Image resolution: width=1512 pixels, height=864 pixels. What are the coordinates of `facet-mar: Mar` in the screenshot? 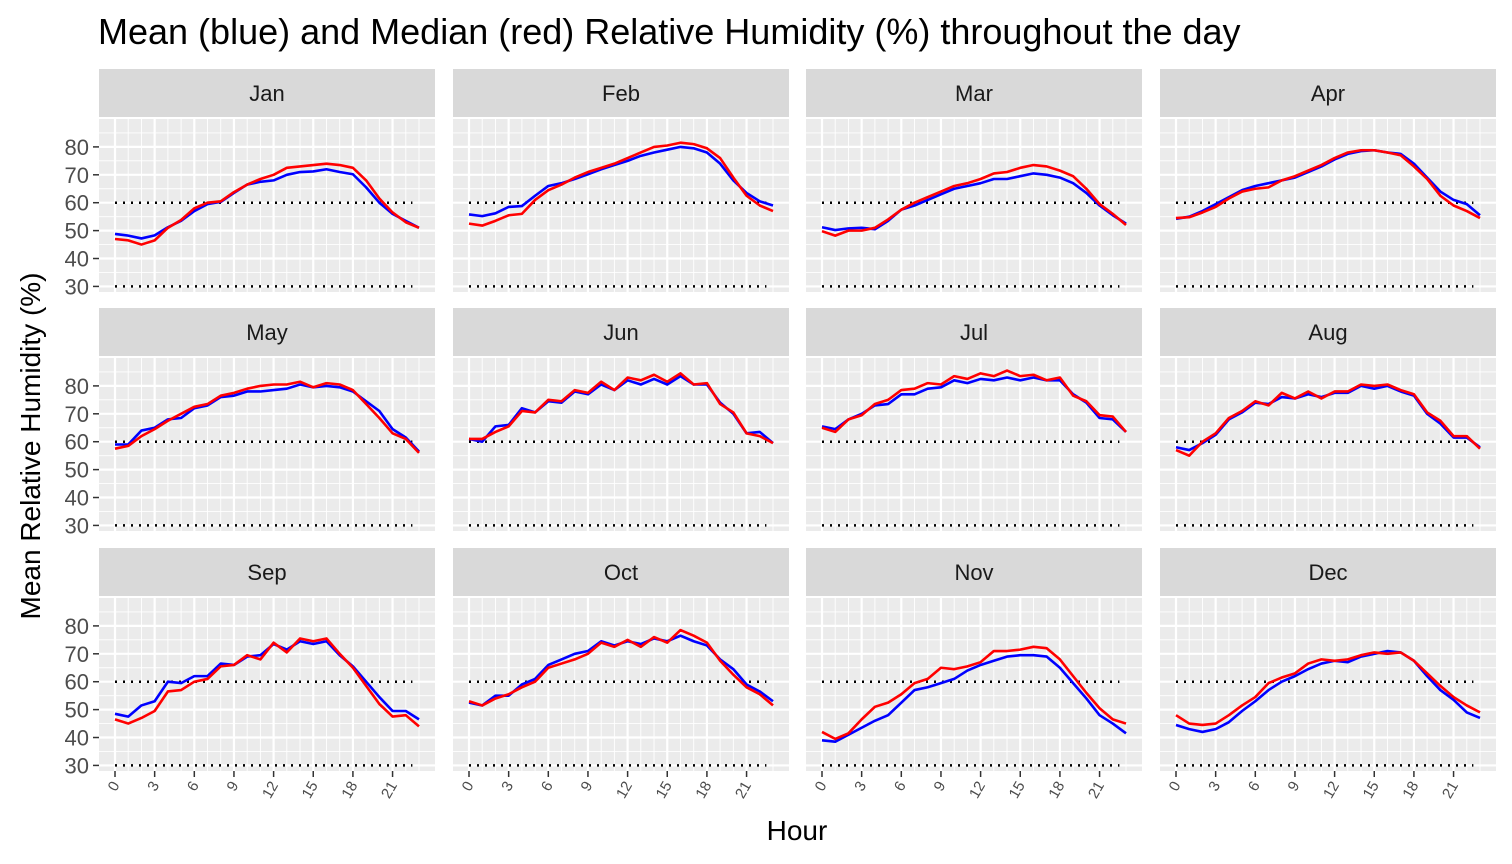 It's located at (974, 180).